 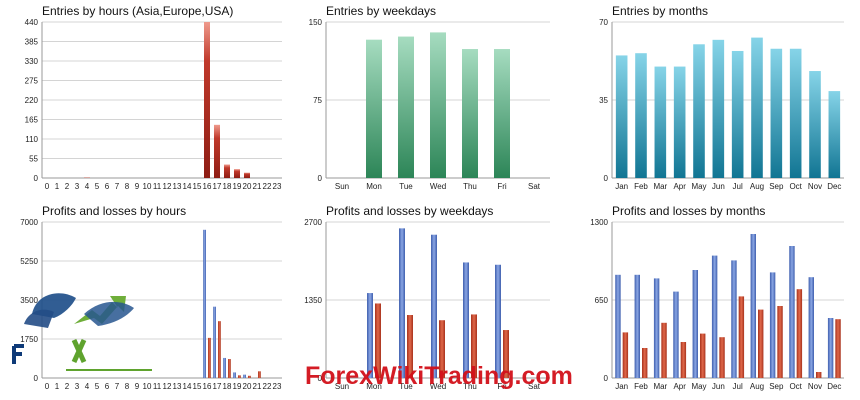 I want to click on x-tick-label: 4, so click(x=87, y=186).